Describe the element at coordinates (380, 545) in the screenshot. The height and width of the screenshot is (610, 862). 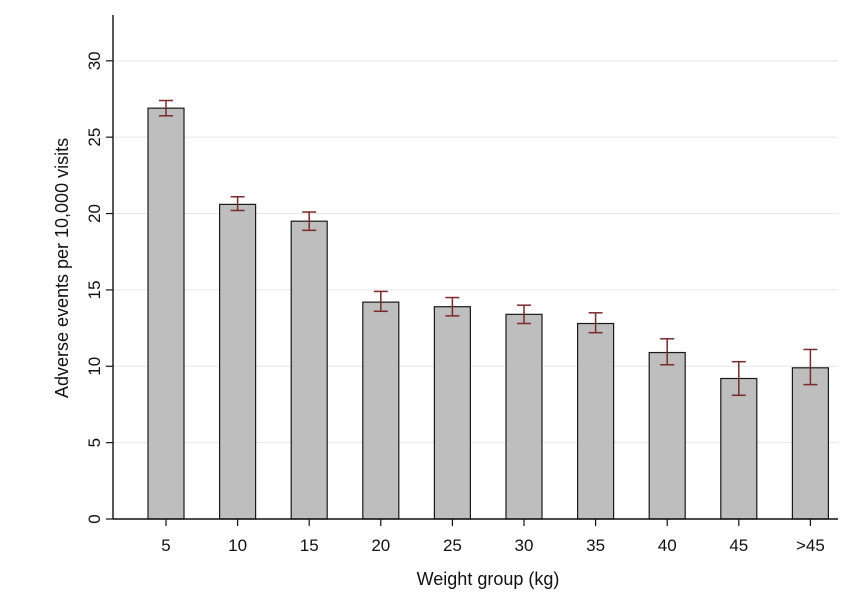
I see `x-tick-label-20: 20` at that location.